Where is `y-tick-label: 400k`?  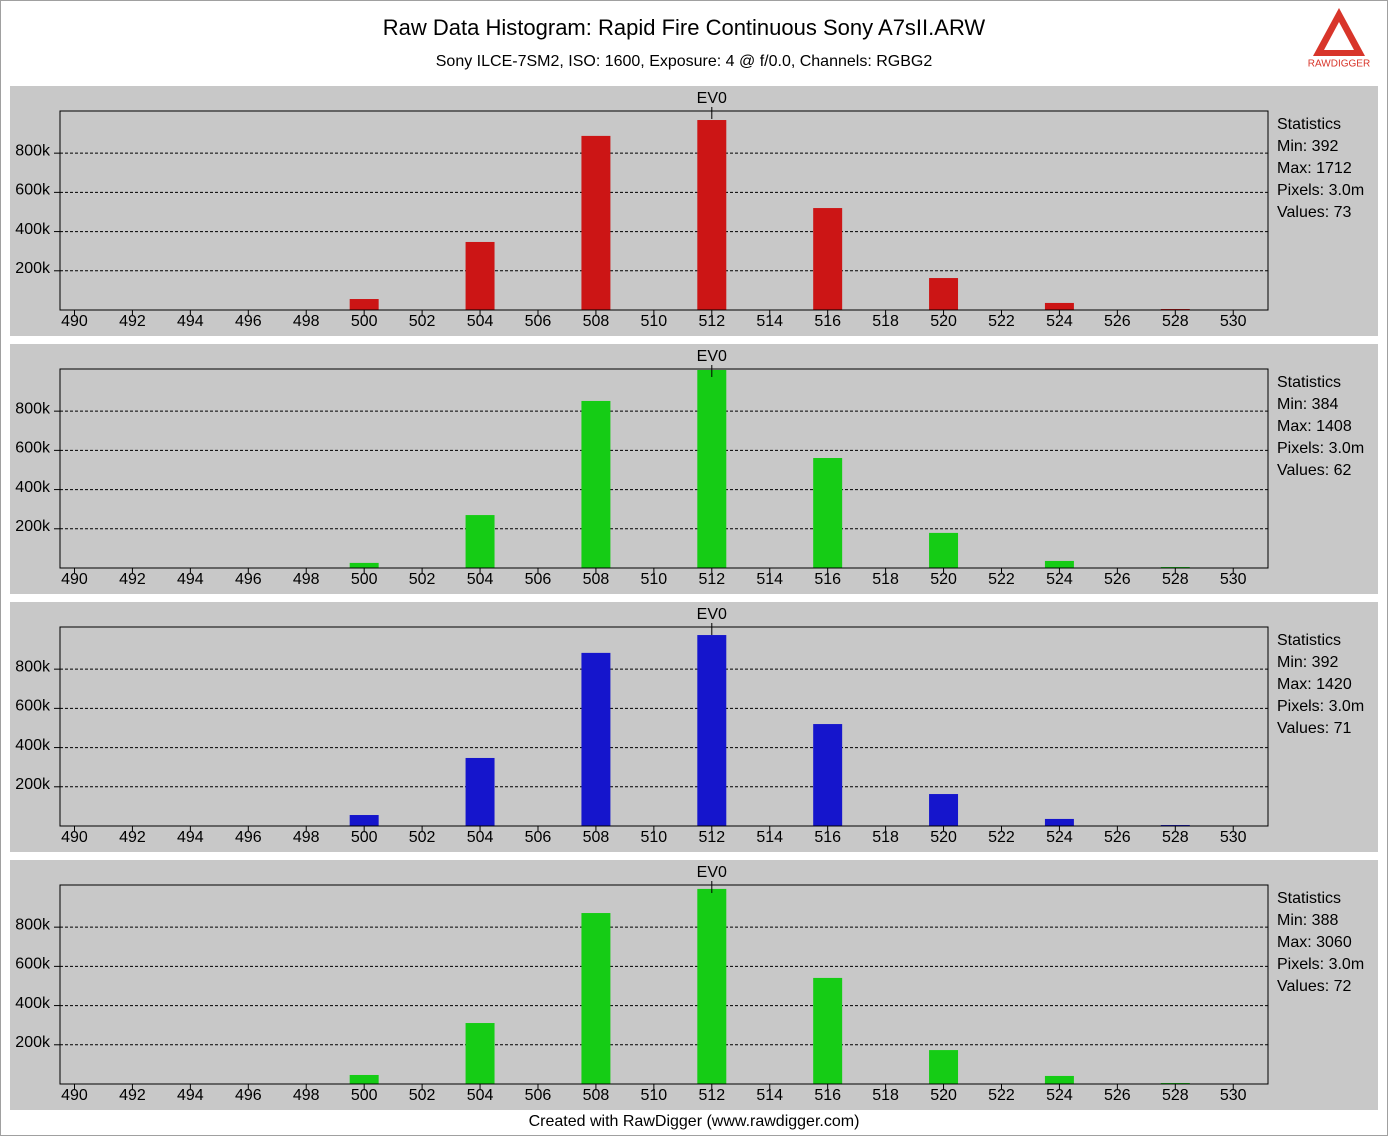
y-tick-label: 400k is located at coordinates (33, 1003).